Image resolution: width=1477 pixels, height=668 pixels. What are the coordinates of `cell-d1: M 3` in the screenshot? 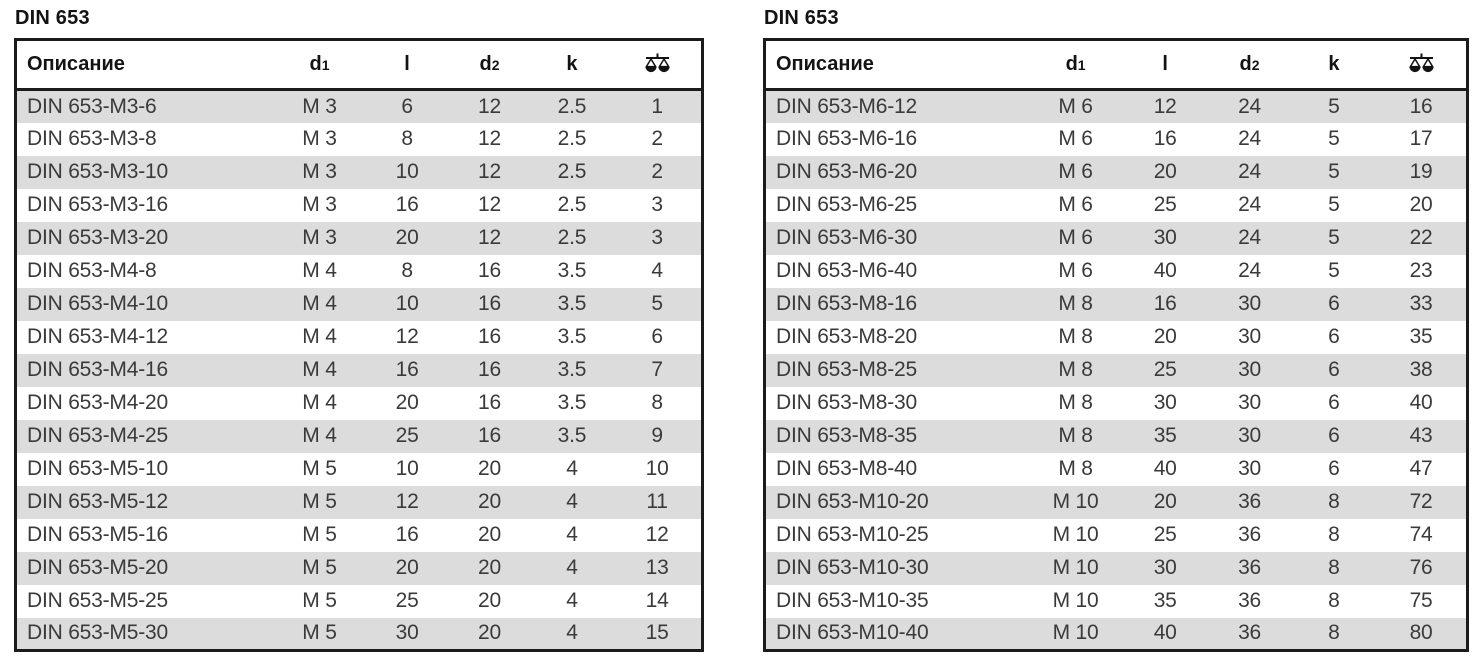 It's located at (319, 171).